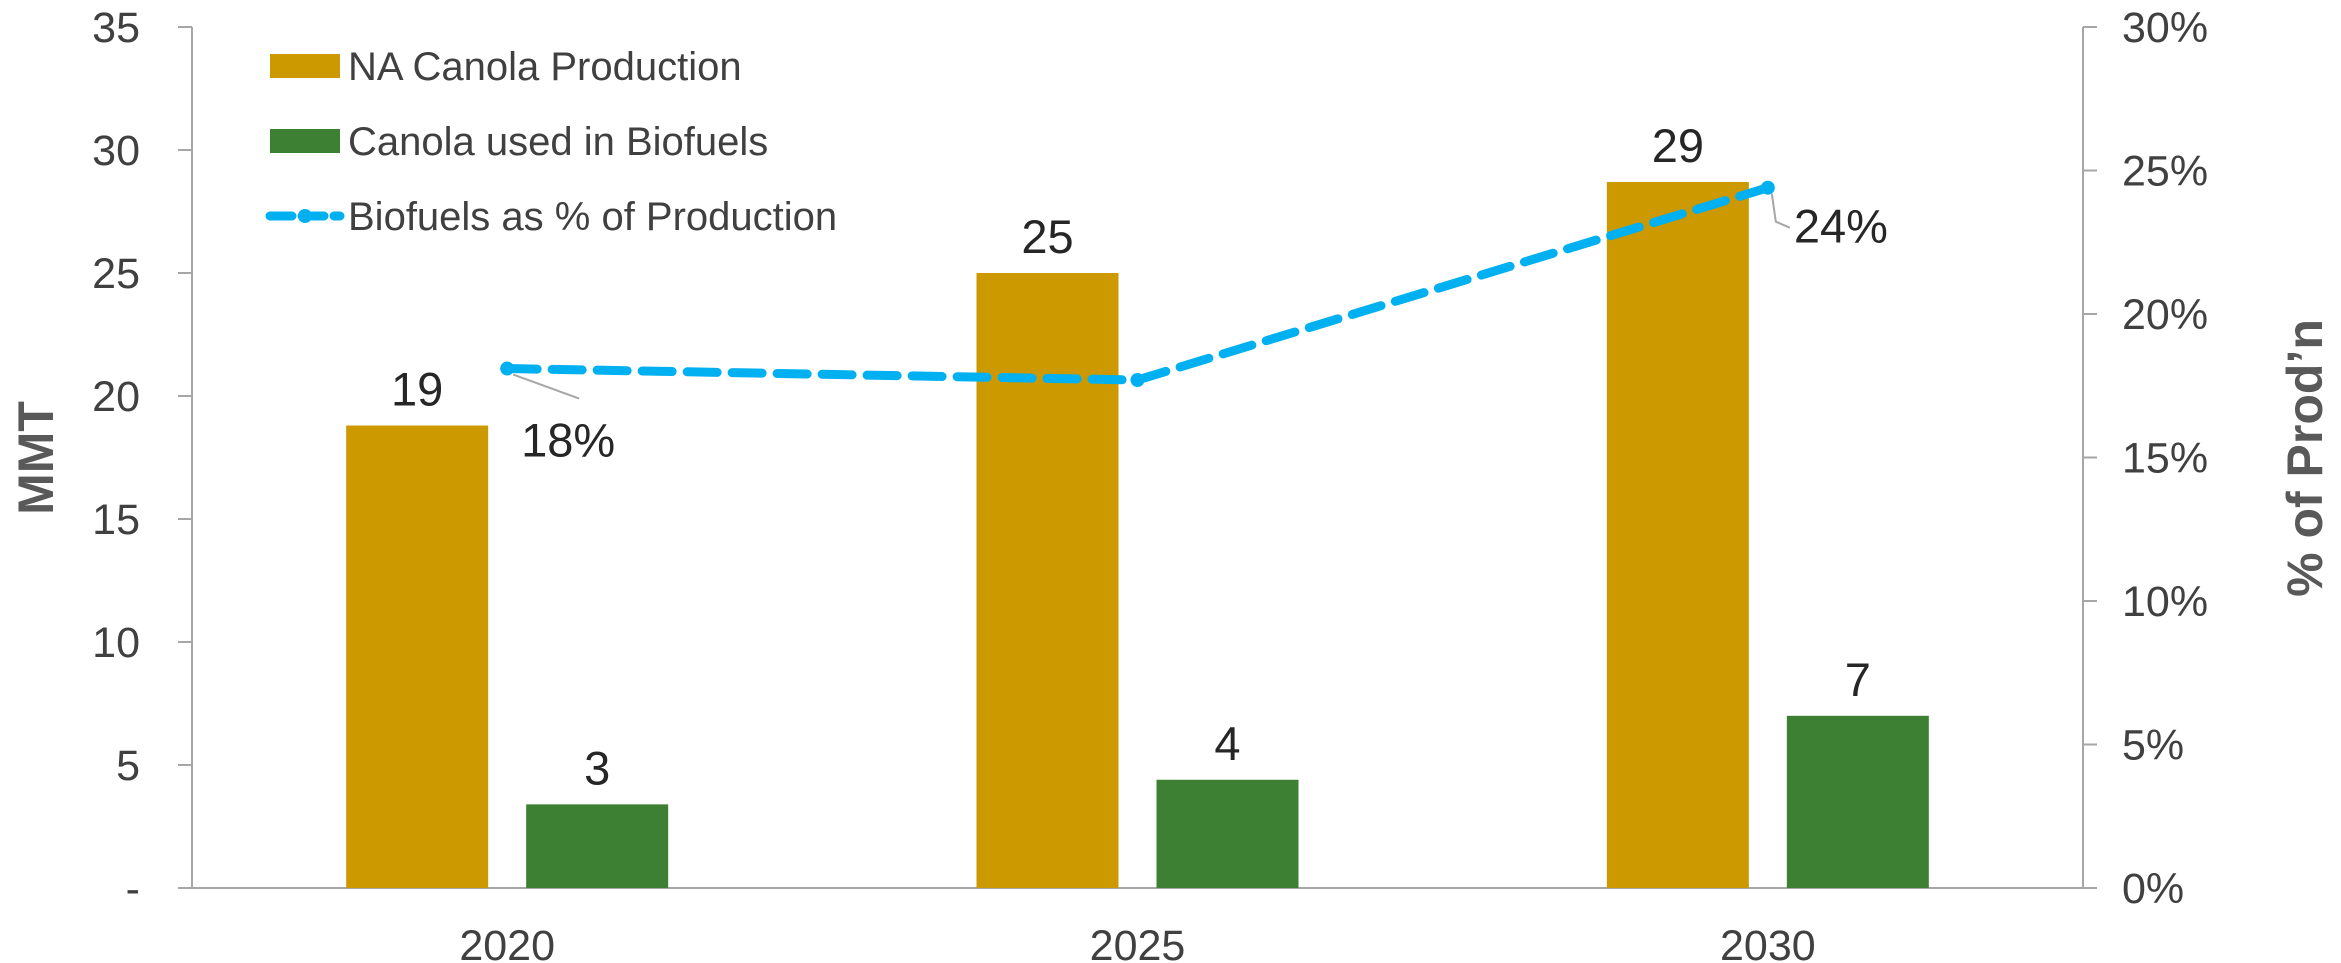 This screenshot has width=2341, height=963. Describe the element at coordinates (116, 397) in the screenshot. I see `left-tick-label: 20` at that location.